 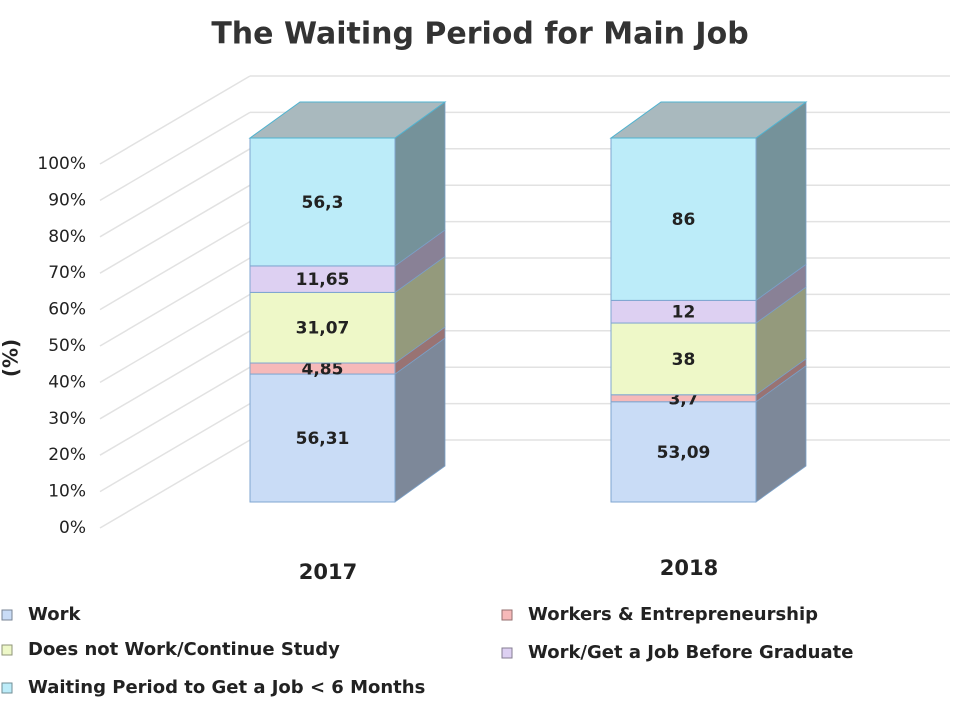 What do you see at coordinates (67, 346) in the screenshot?
I see `y-tick-label: 50%` at bounding box center [67, 346].